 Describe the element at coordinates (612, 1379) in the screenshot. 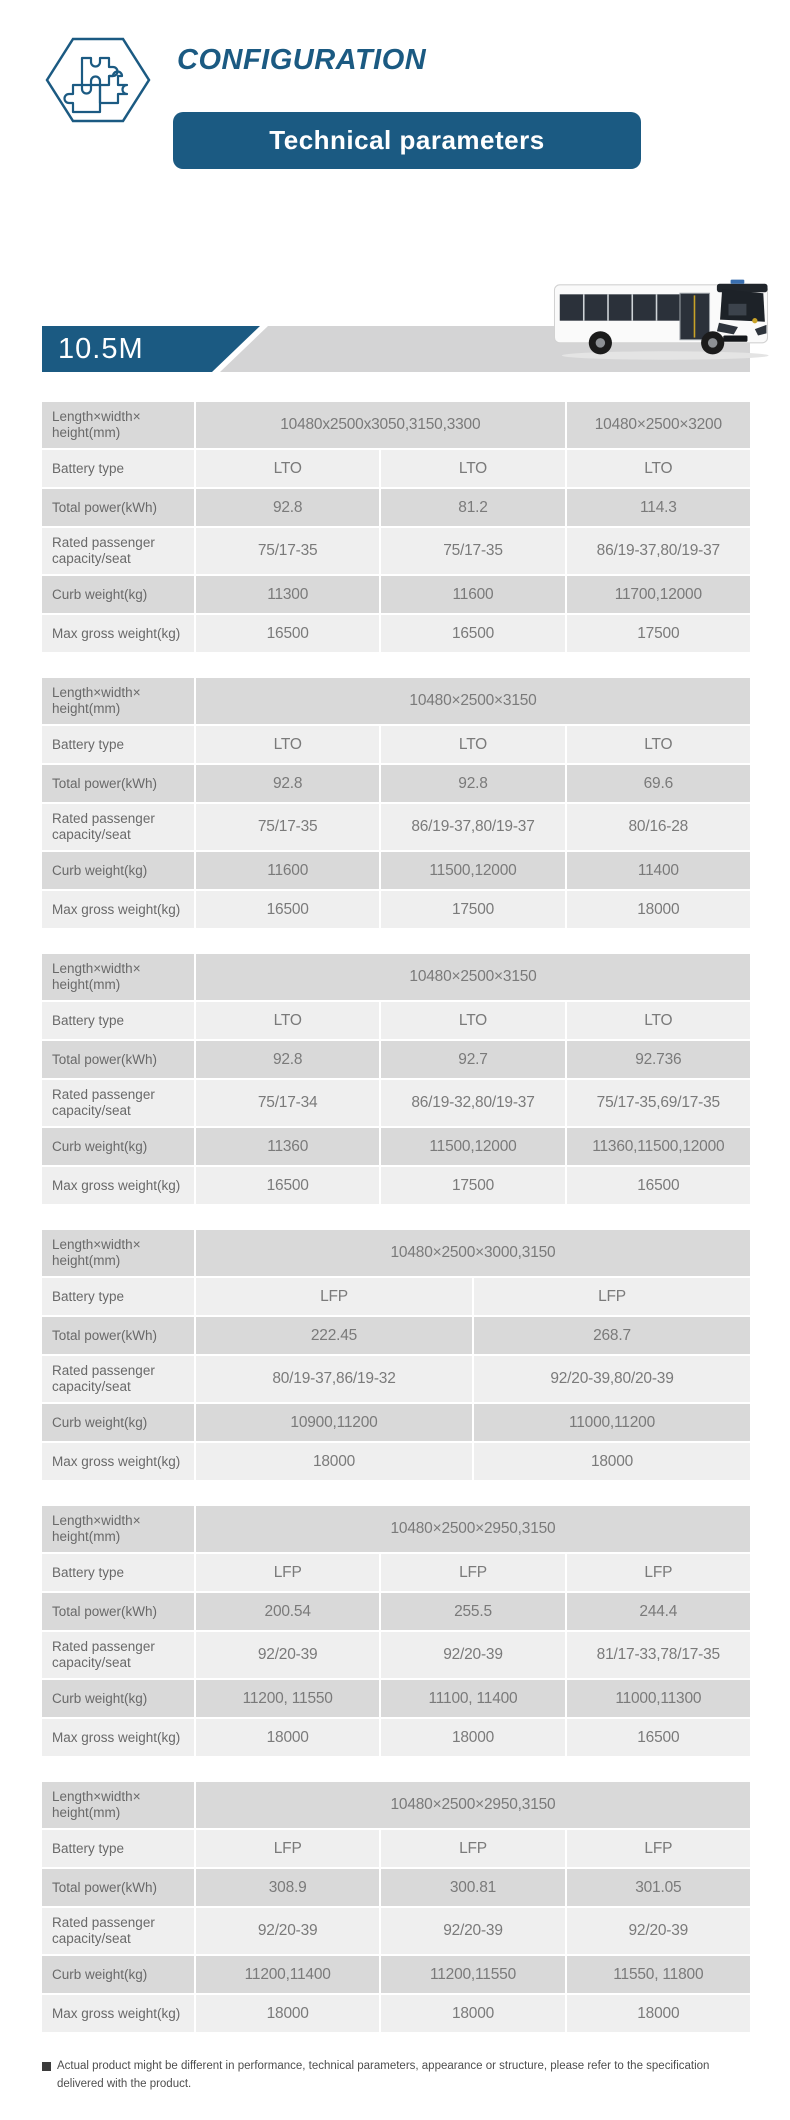

I see `spec-value-cell: 92/20-39,80/20-39` at that location.